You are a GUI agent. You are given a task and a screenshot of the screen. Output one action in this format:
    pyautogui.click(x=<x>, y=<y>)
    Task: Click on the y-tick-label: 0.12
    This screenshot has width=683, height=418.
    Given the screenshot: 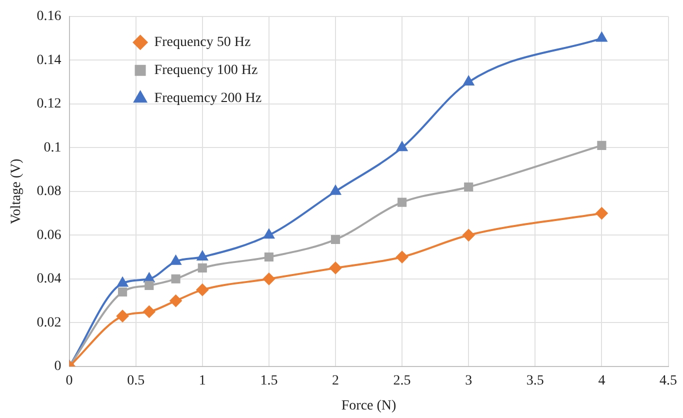 What is the action you would take?
    pyautogui.click(x=49, y=104)
    